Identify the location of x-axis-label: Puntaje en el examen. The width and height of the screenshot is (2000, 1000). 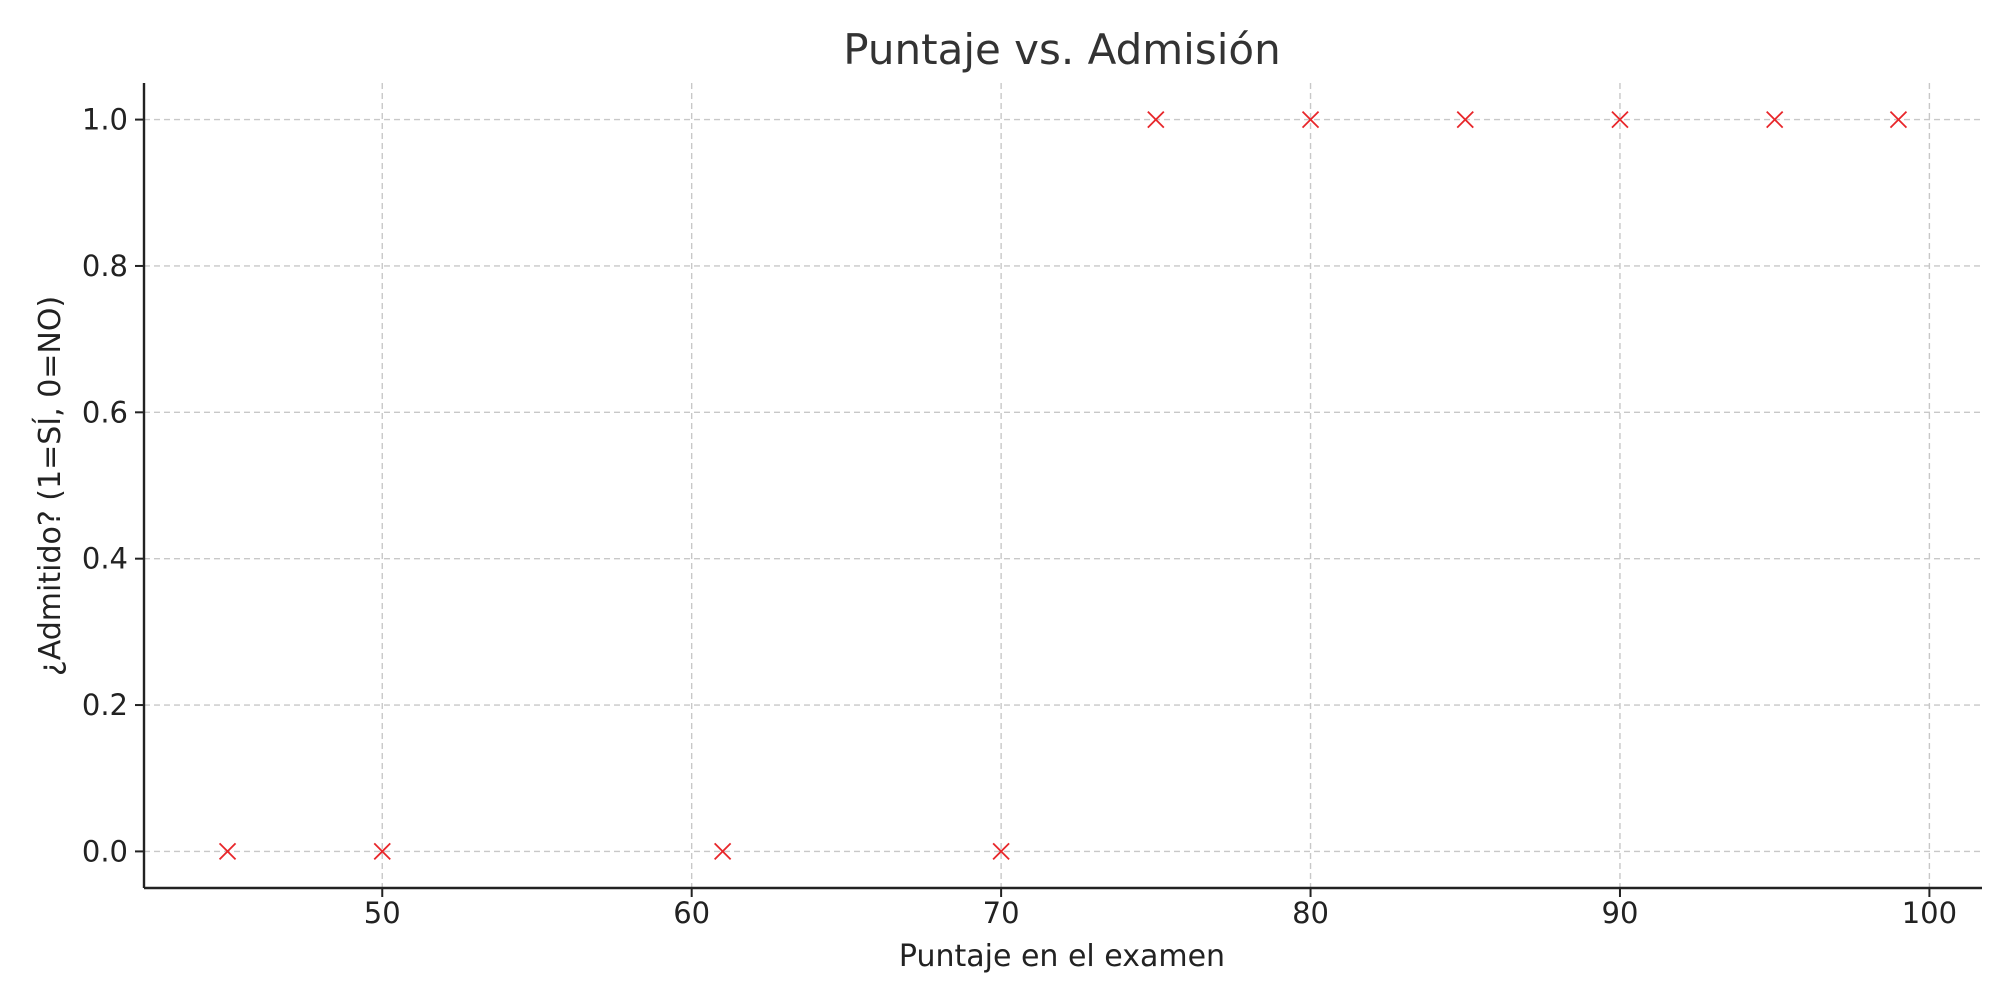
(1062, 956).